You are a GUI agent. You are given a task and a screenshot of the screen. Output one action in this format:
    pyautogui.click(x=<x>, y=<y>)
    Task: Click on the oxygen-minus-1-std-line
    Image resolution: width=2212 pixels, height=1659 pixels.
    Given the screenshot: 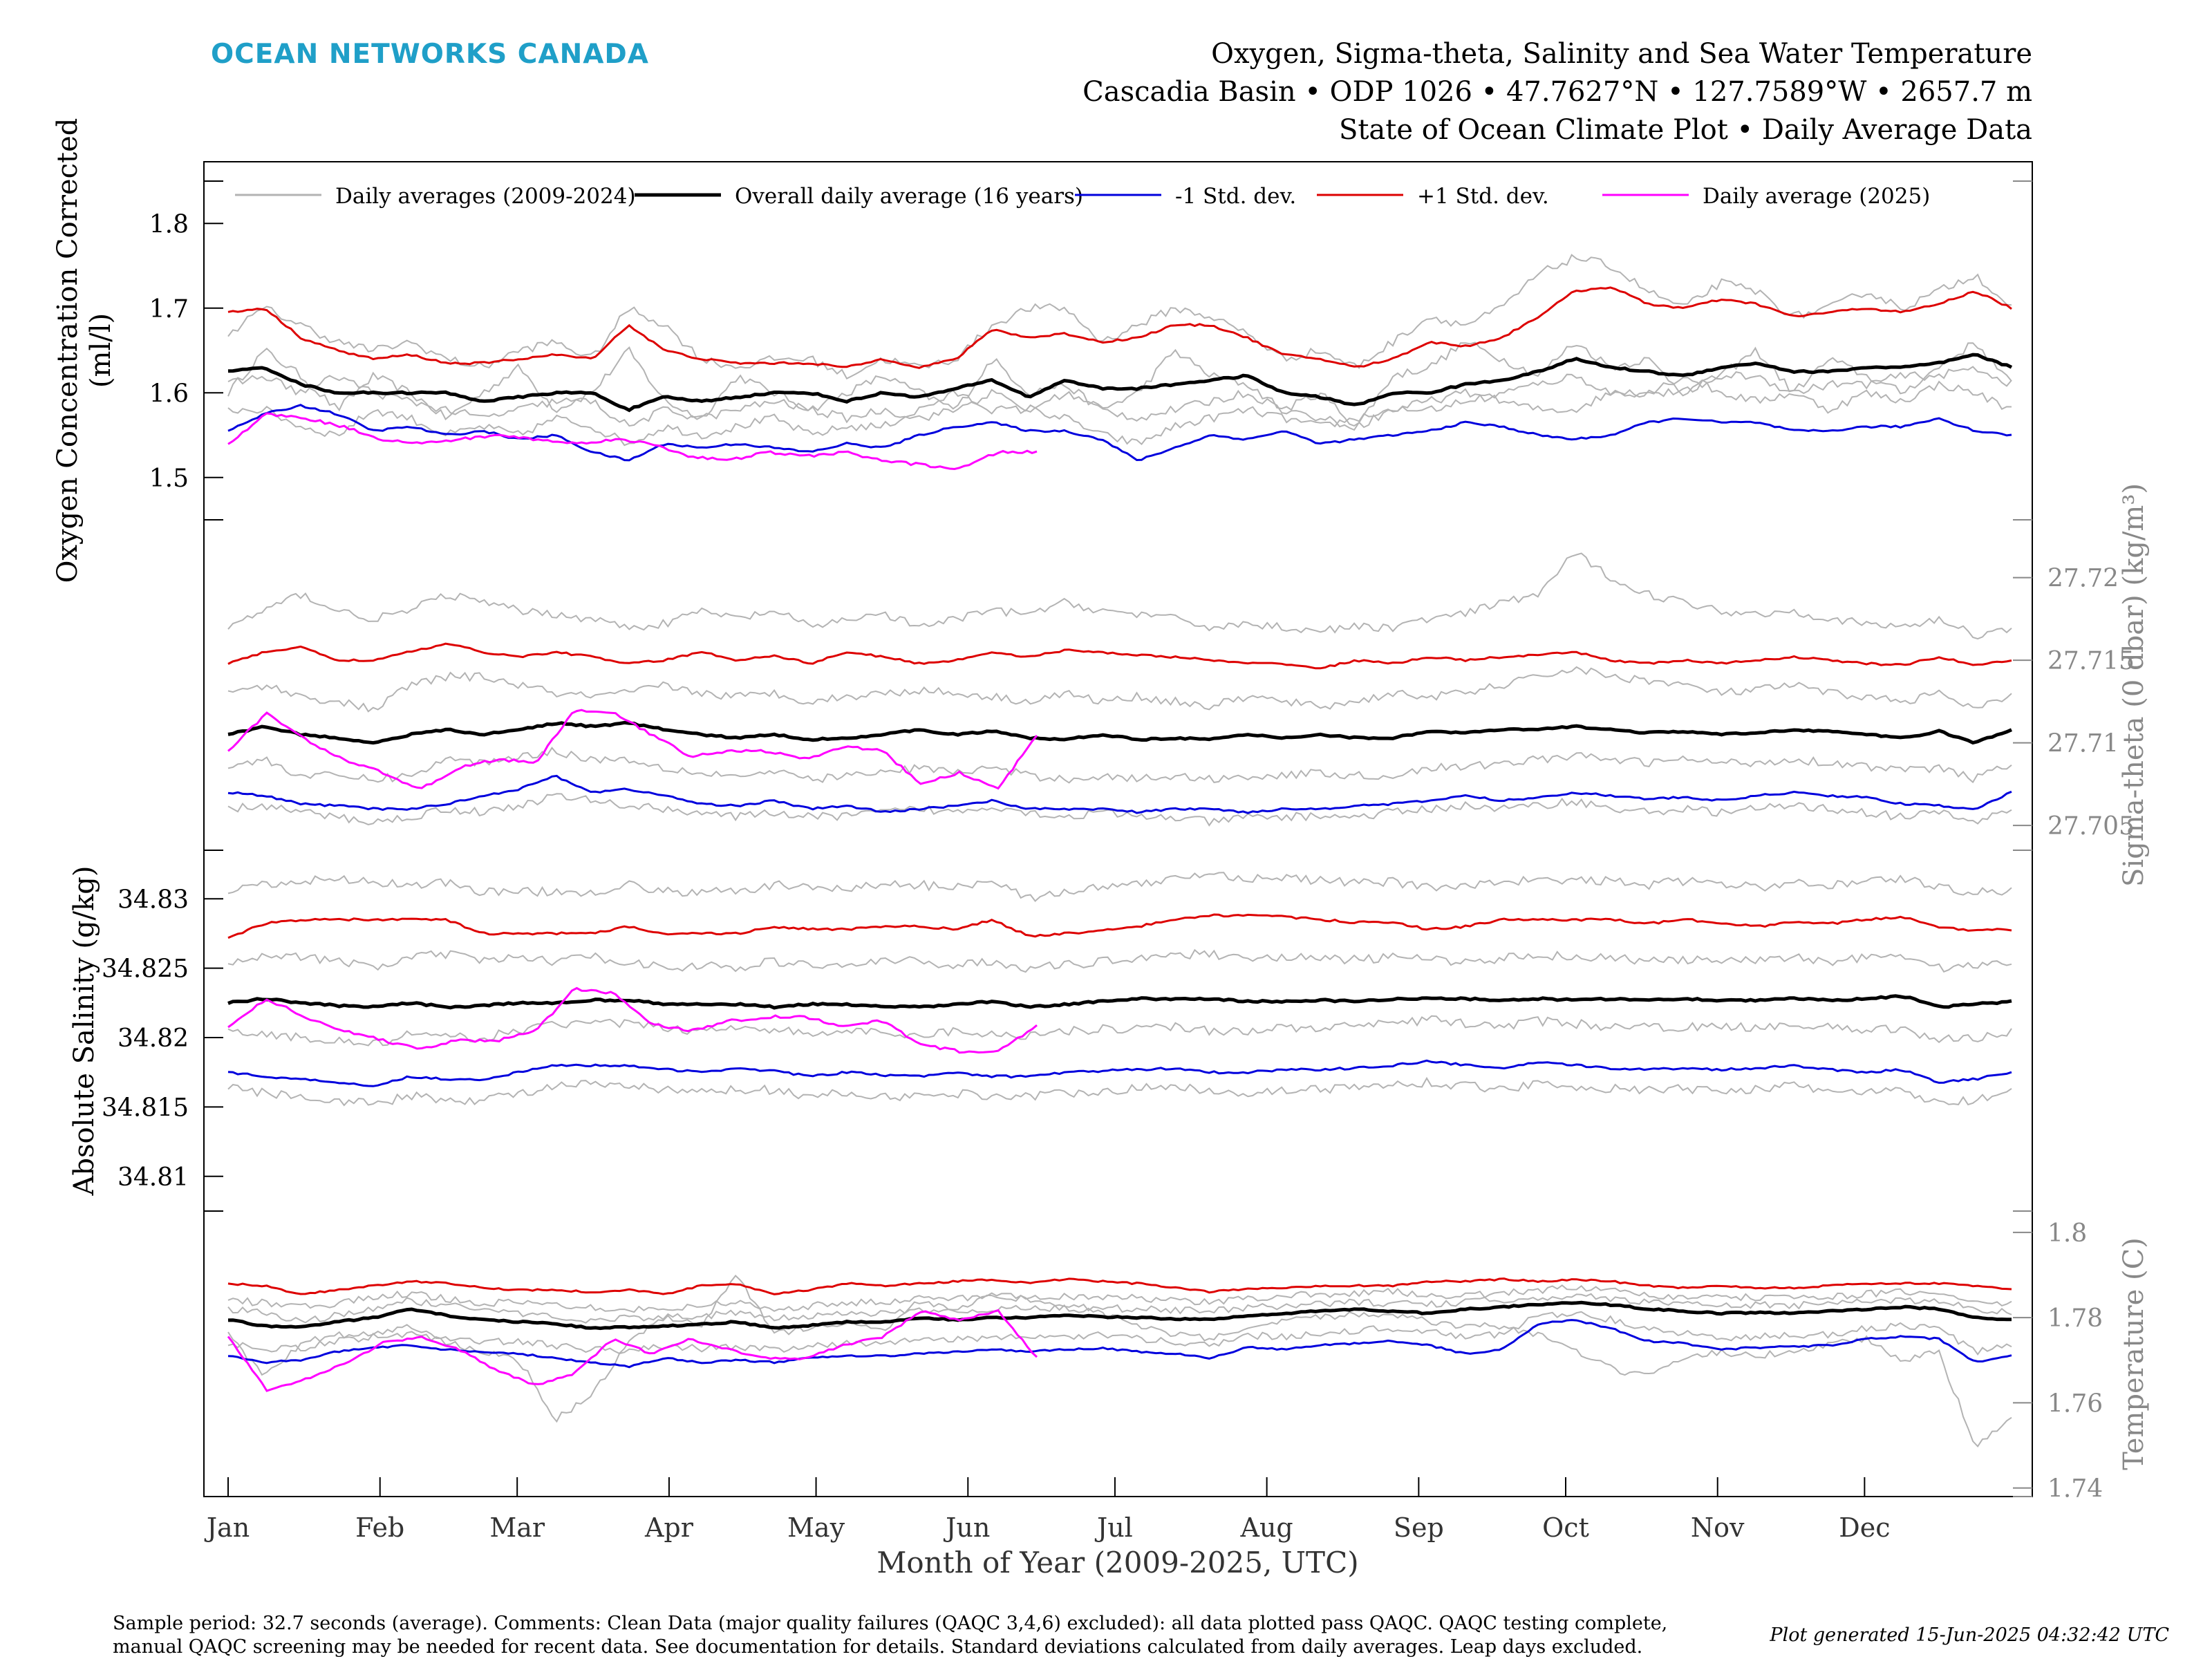 What is the action you would take?
    pyautogui.click(x=1119, y=433)
    